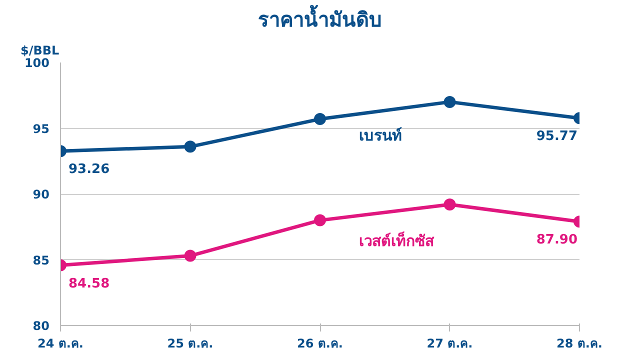 The width and height of the screenshot is (627, 355). What do you see at coordinates (320, 343) in the screenshot?
I see `x-tick-label: 26 ต.ค.` at bounding box center [320, 343].